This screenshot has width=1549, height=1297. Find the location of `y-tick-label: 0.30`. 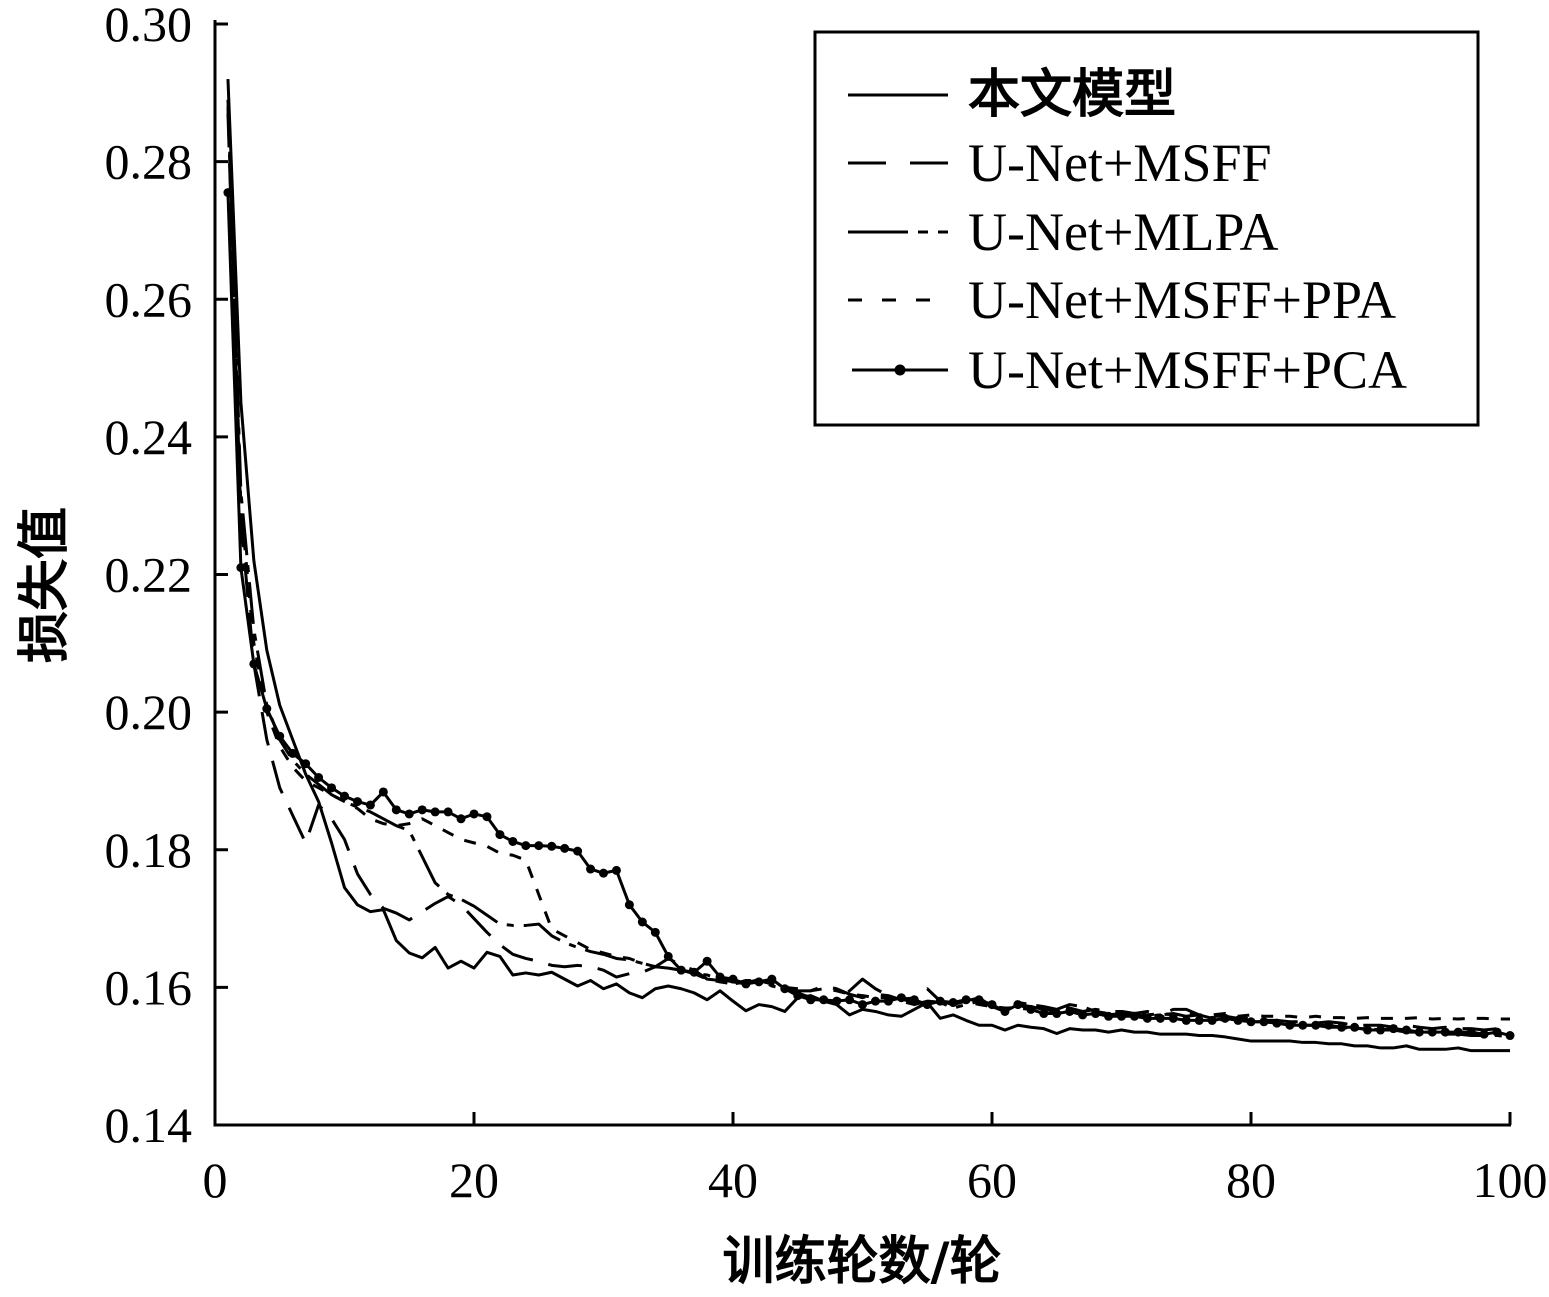

y-tick-label: 0.30 is located at coordinates (149, 26).